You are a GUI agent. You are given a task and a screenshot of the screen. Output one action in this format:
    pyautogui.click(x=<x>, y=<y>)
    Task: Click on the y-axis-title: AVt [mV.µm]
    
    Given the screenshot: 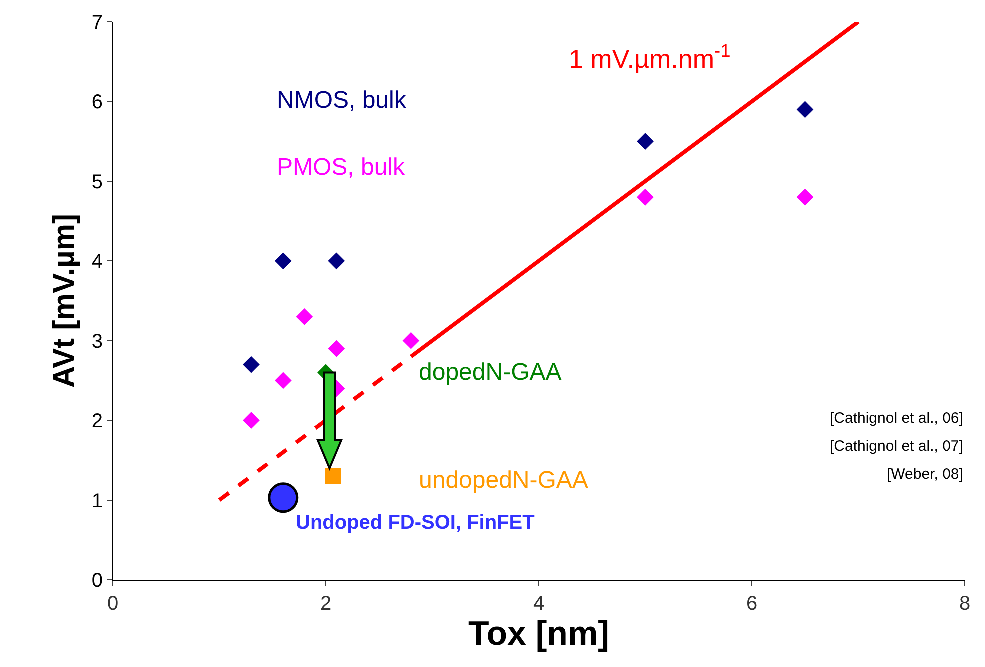 What is the action you would take?
    pyautogui.click(x=64, y=301)
    